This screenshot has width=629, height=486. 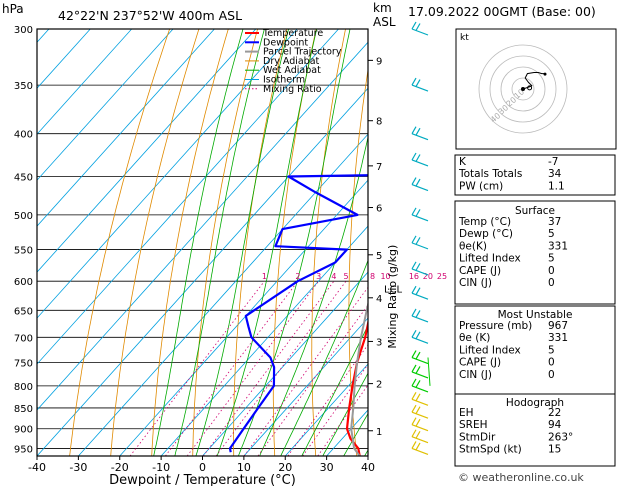 What do you see at coordinates (23, 86) in the screenshot?
I see `pressure-tick-label: 350` at bounding box center [23, 86].